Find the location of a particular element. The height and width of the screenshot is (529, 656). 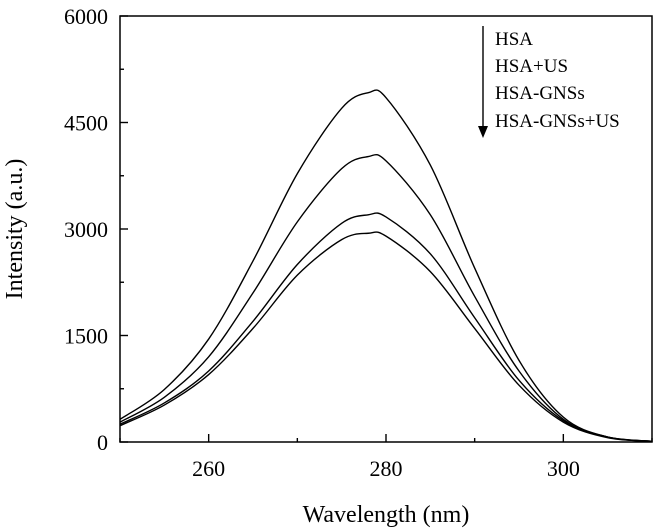

x-tick-label: 280 is located at coordinates (386, 468).